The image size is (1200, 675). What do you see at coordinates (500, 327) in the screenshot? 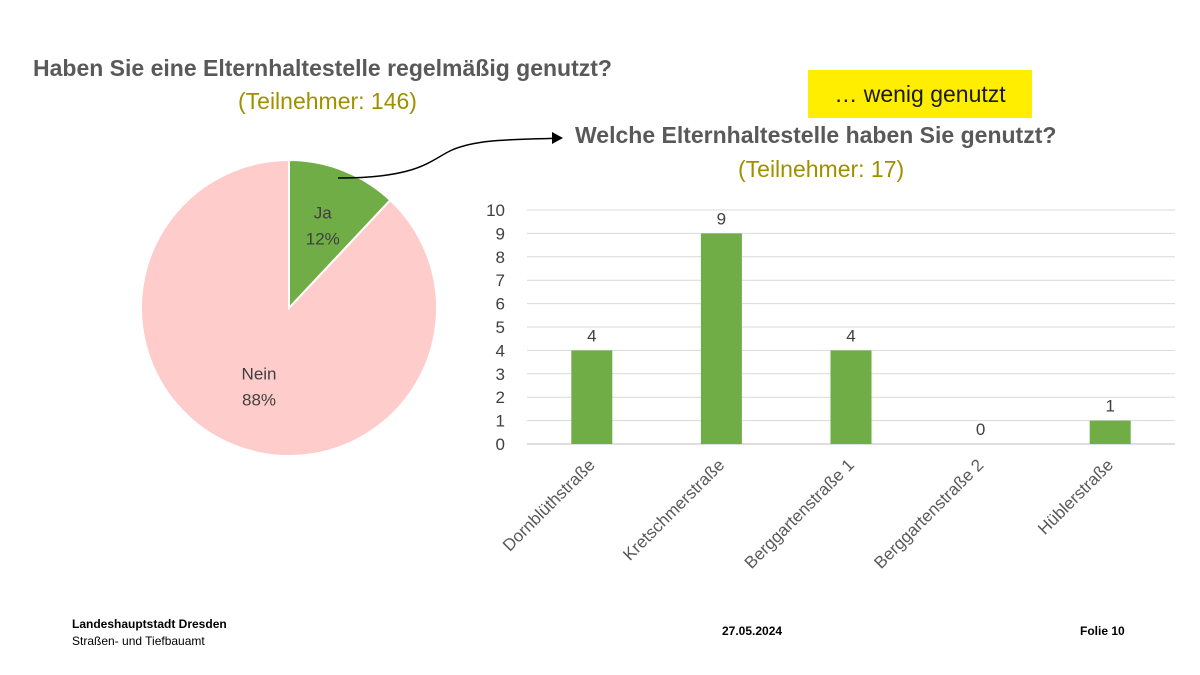
I see `y-tick-label: 5` at bounding box center [500, 327].